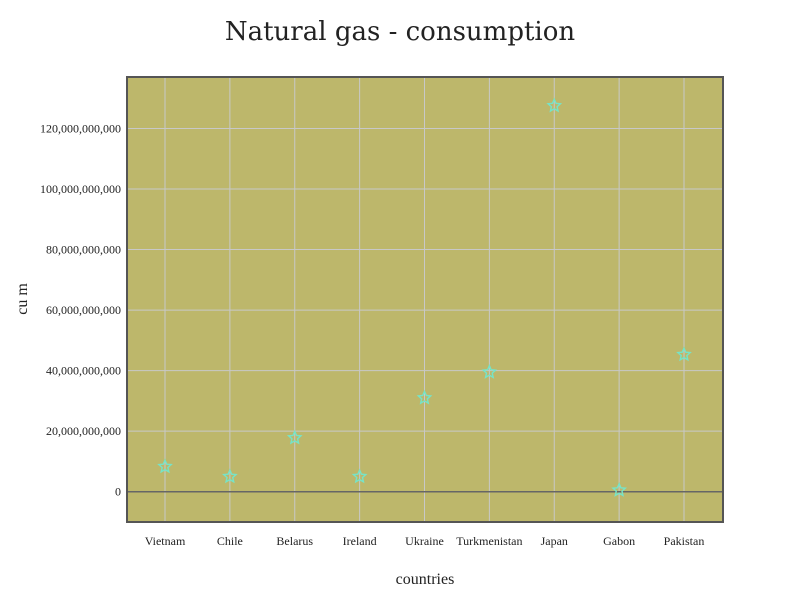  Describe the element at coordinates (83, 431) in the screenshot. I see `y-tick-label: 20,000,000,000` at that location.